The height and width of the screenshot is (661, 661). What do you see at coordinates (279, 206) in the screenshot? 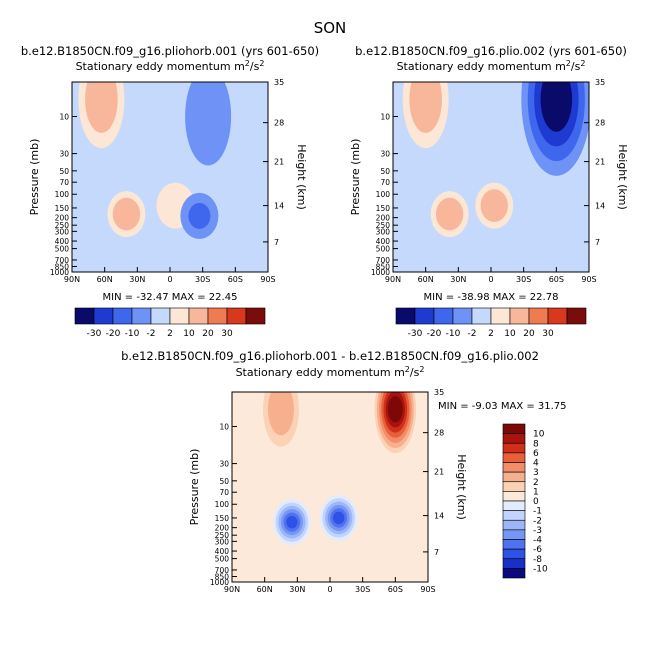
I see `y2-tick-label: 14` at bounding box center [279, 206].